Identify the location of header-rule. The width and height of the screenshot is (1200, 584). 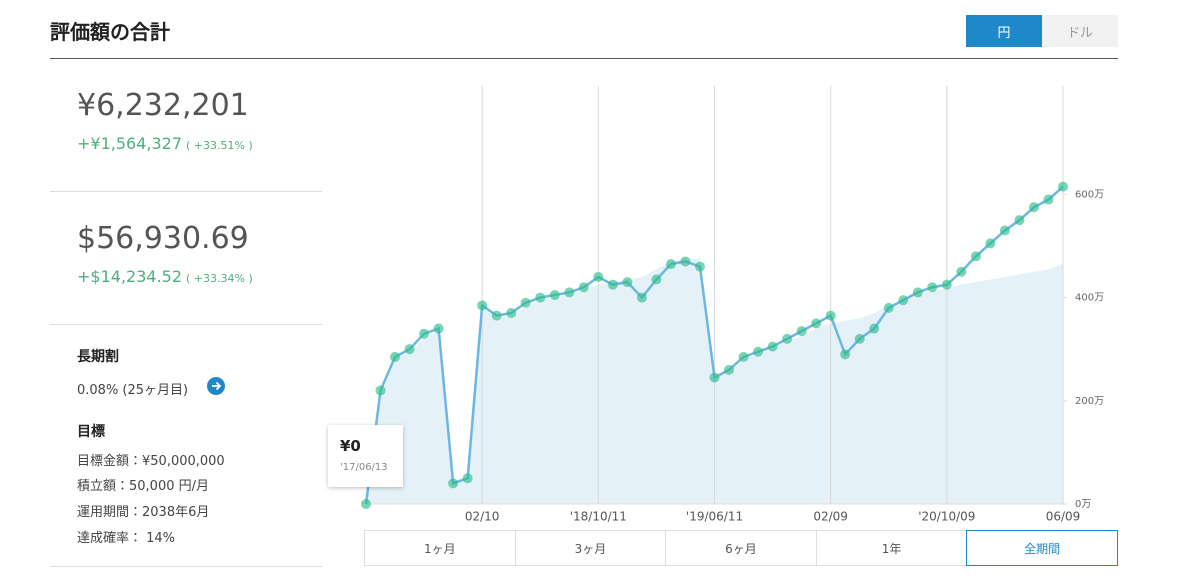
(584, 58).